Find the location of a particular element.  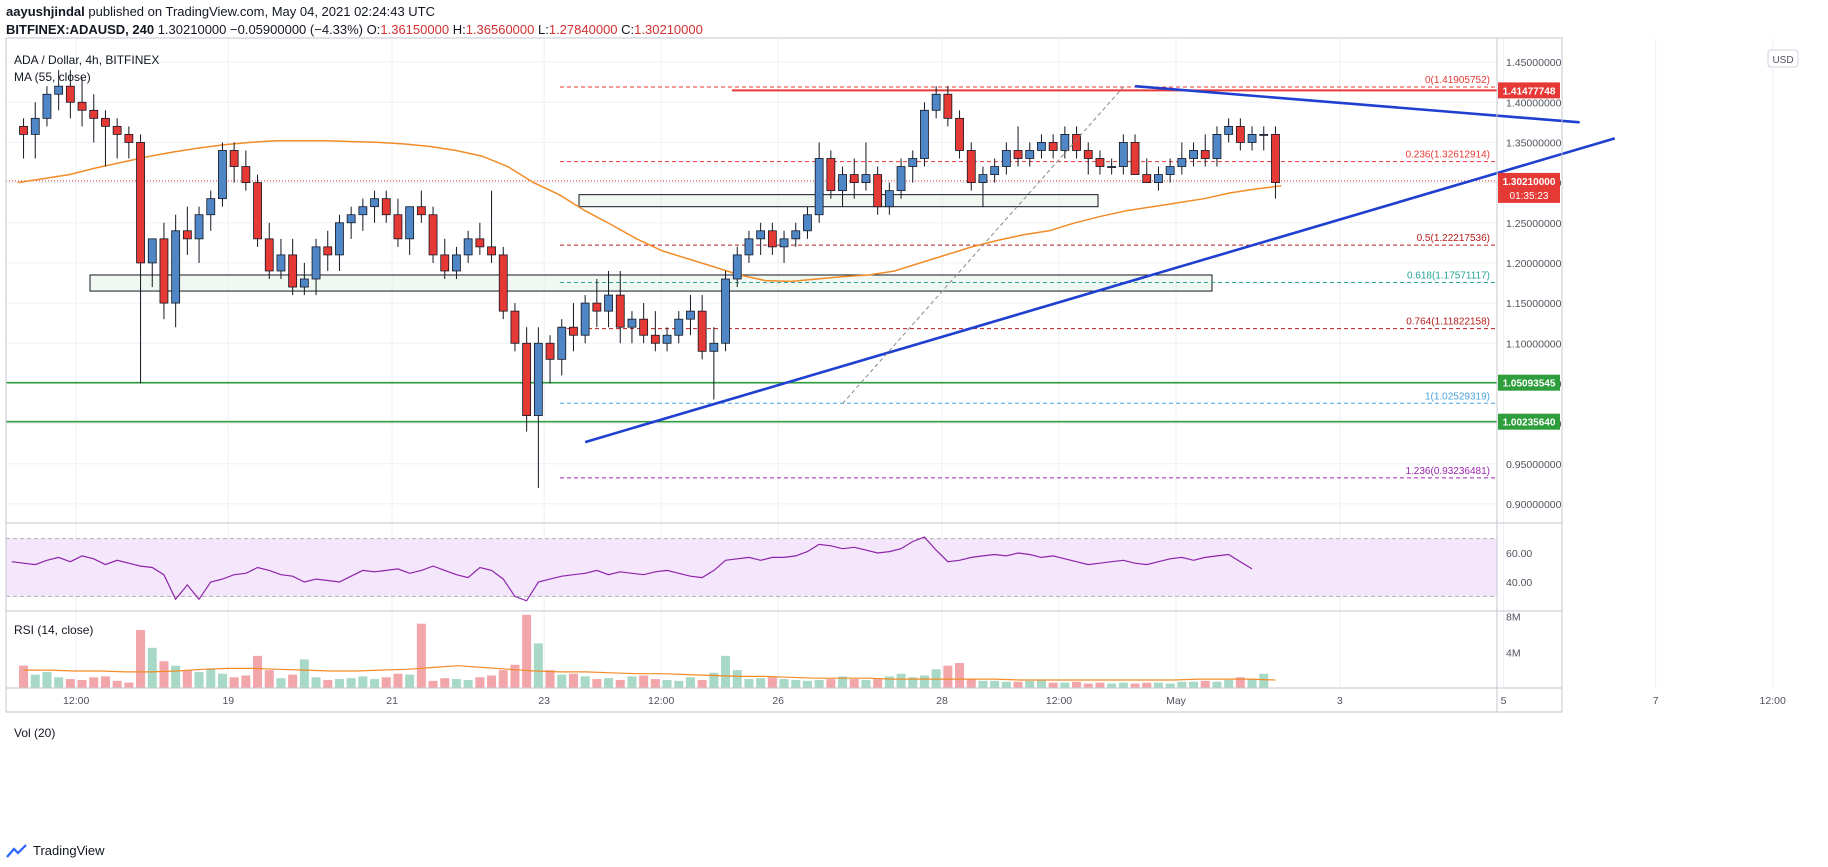

currency-label: USD is located at coordinates (1782, 60).